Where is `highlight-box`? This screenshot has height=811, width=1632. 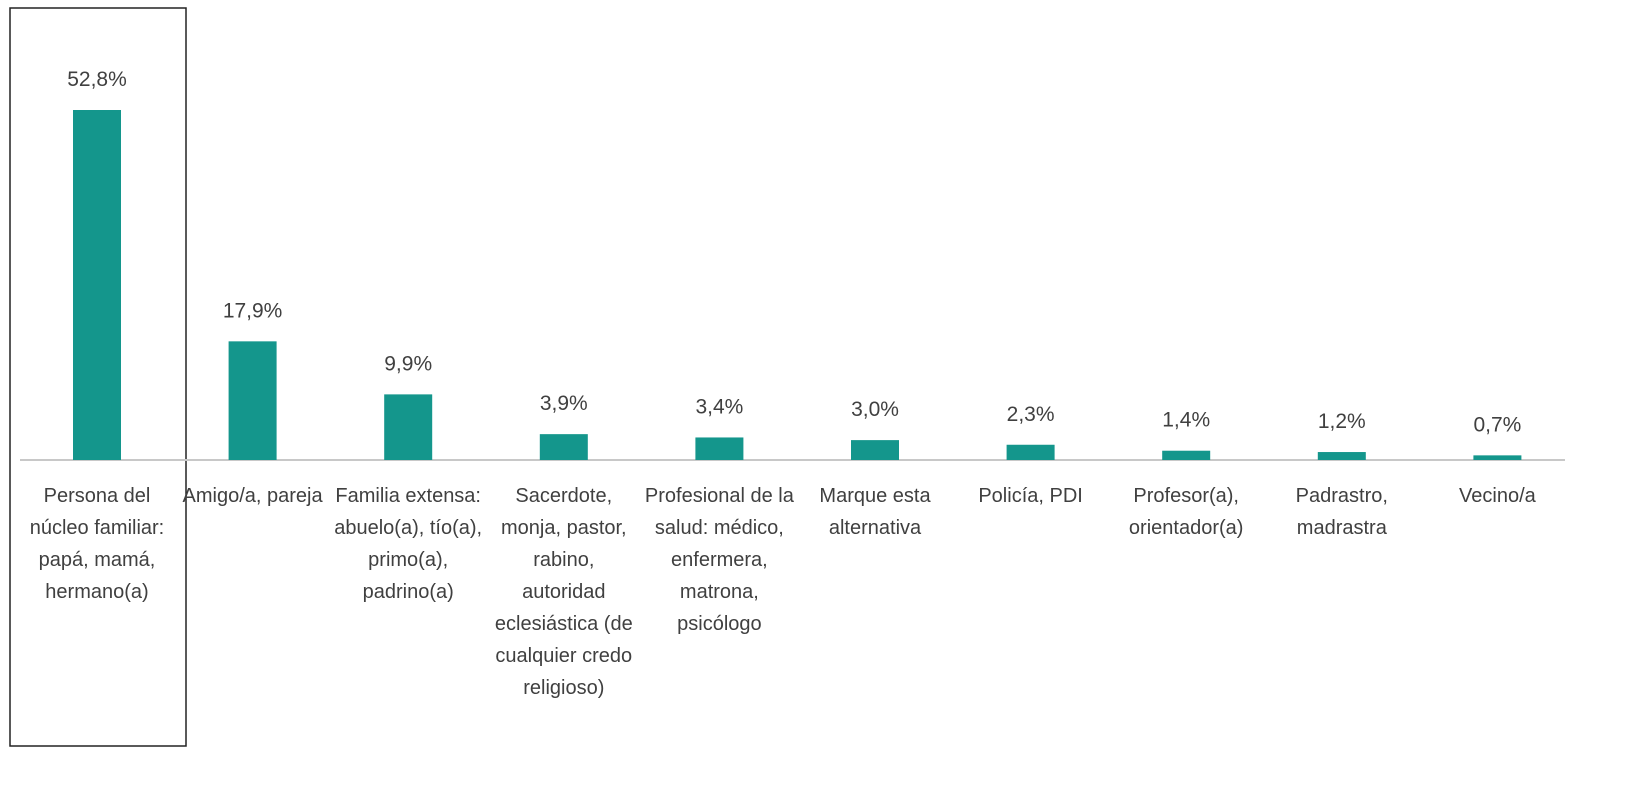
highlight-box is located at coordinates (98, 377).